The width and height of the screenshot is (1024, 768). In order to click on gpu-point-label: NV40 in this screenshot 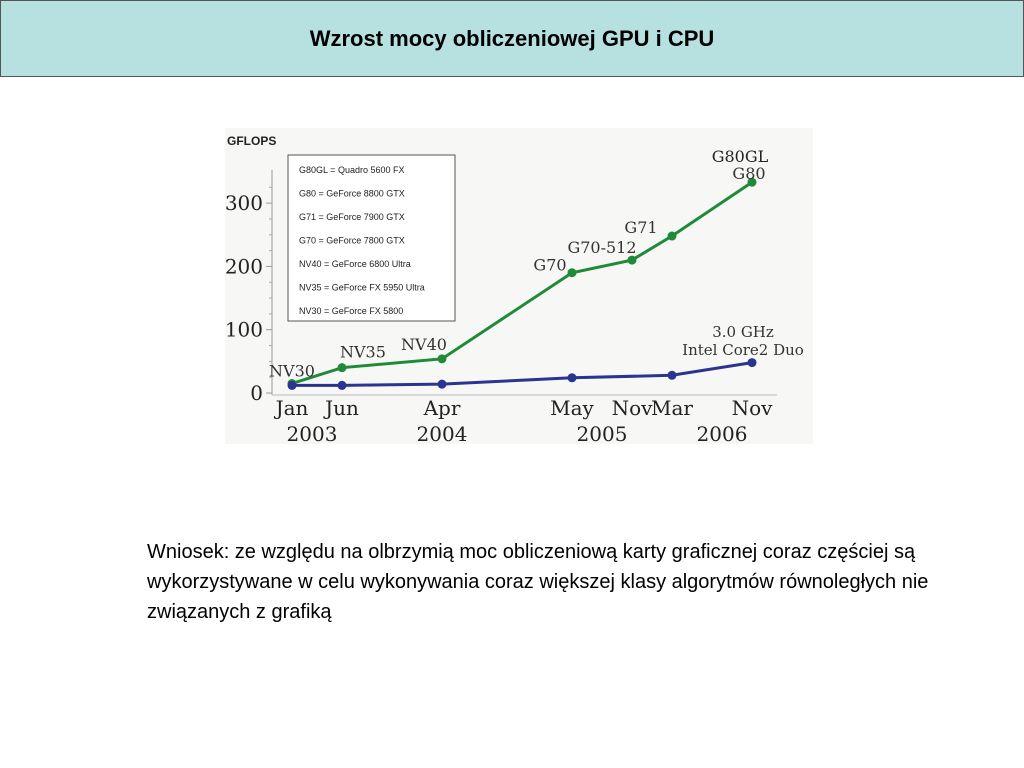, I will do `click(424, 344)`.